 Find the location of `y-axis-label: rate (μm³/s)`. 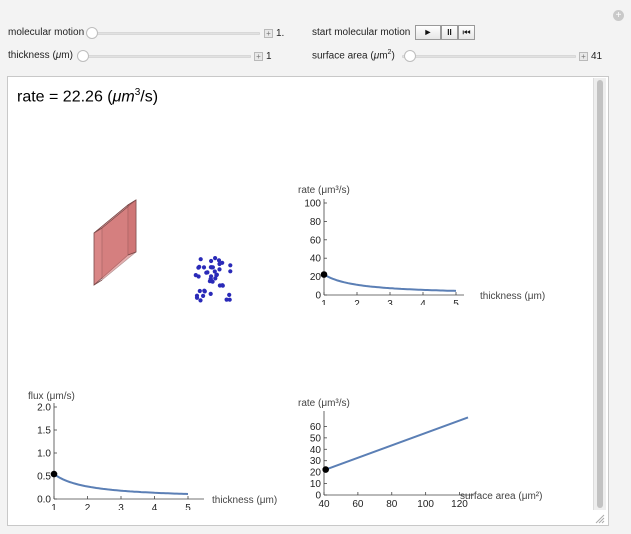

y-axis-label: rate (μm³/s) is located at coordinates (324, 190).